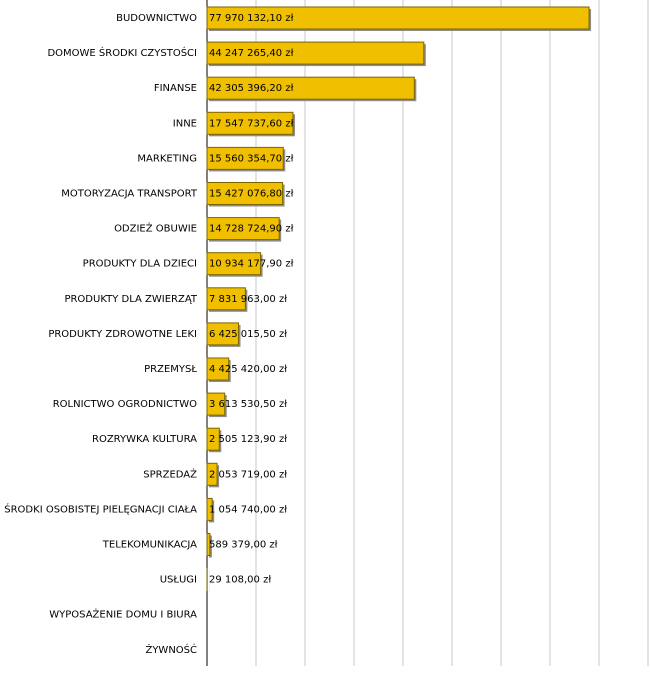 The image size is (650, 674). What do you see at coordinates (144, 439) in the screenshot?
I see `y-tick-label: ROZRYWKA KULTURA` at bounding box center [144, 439].